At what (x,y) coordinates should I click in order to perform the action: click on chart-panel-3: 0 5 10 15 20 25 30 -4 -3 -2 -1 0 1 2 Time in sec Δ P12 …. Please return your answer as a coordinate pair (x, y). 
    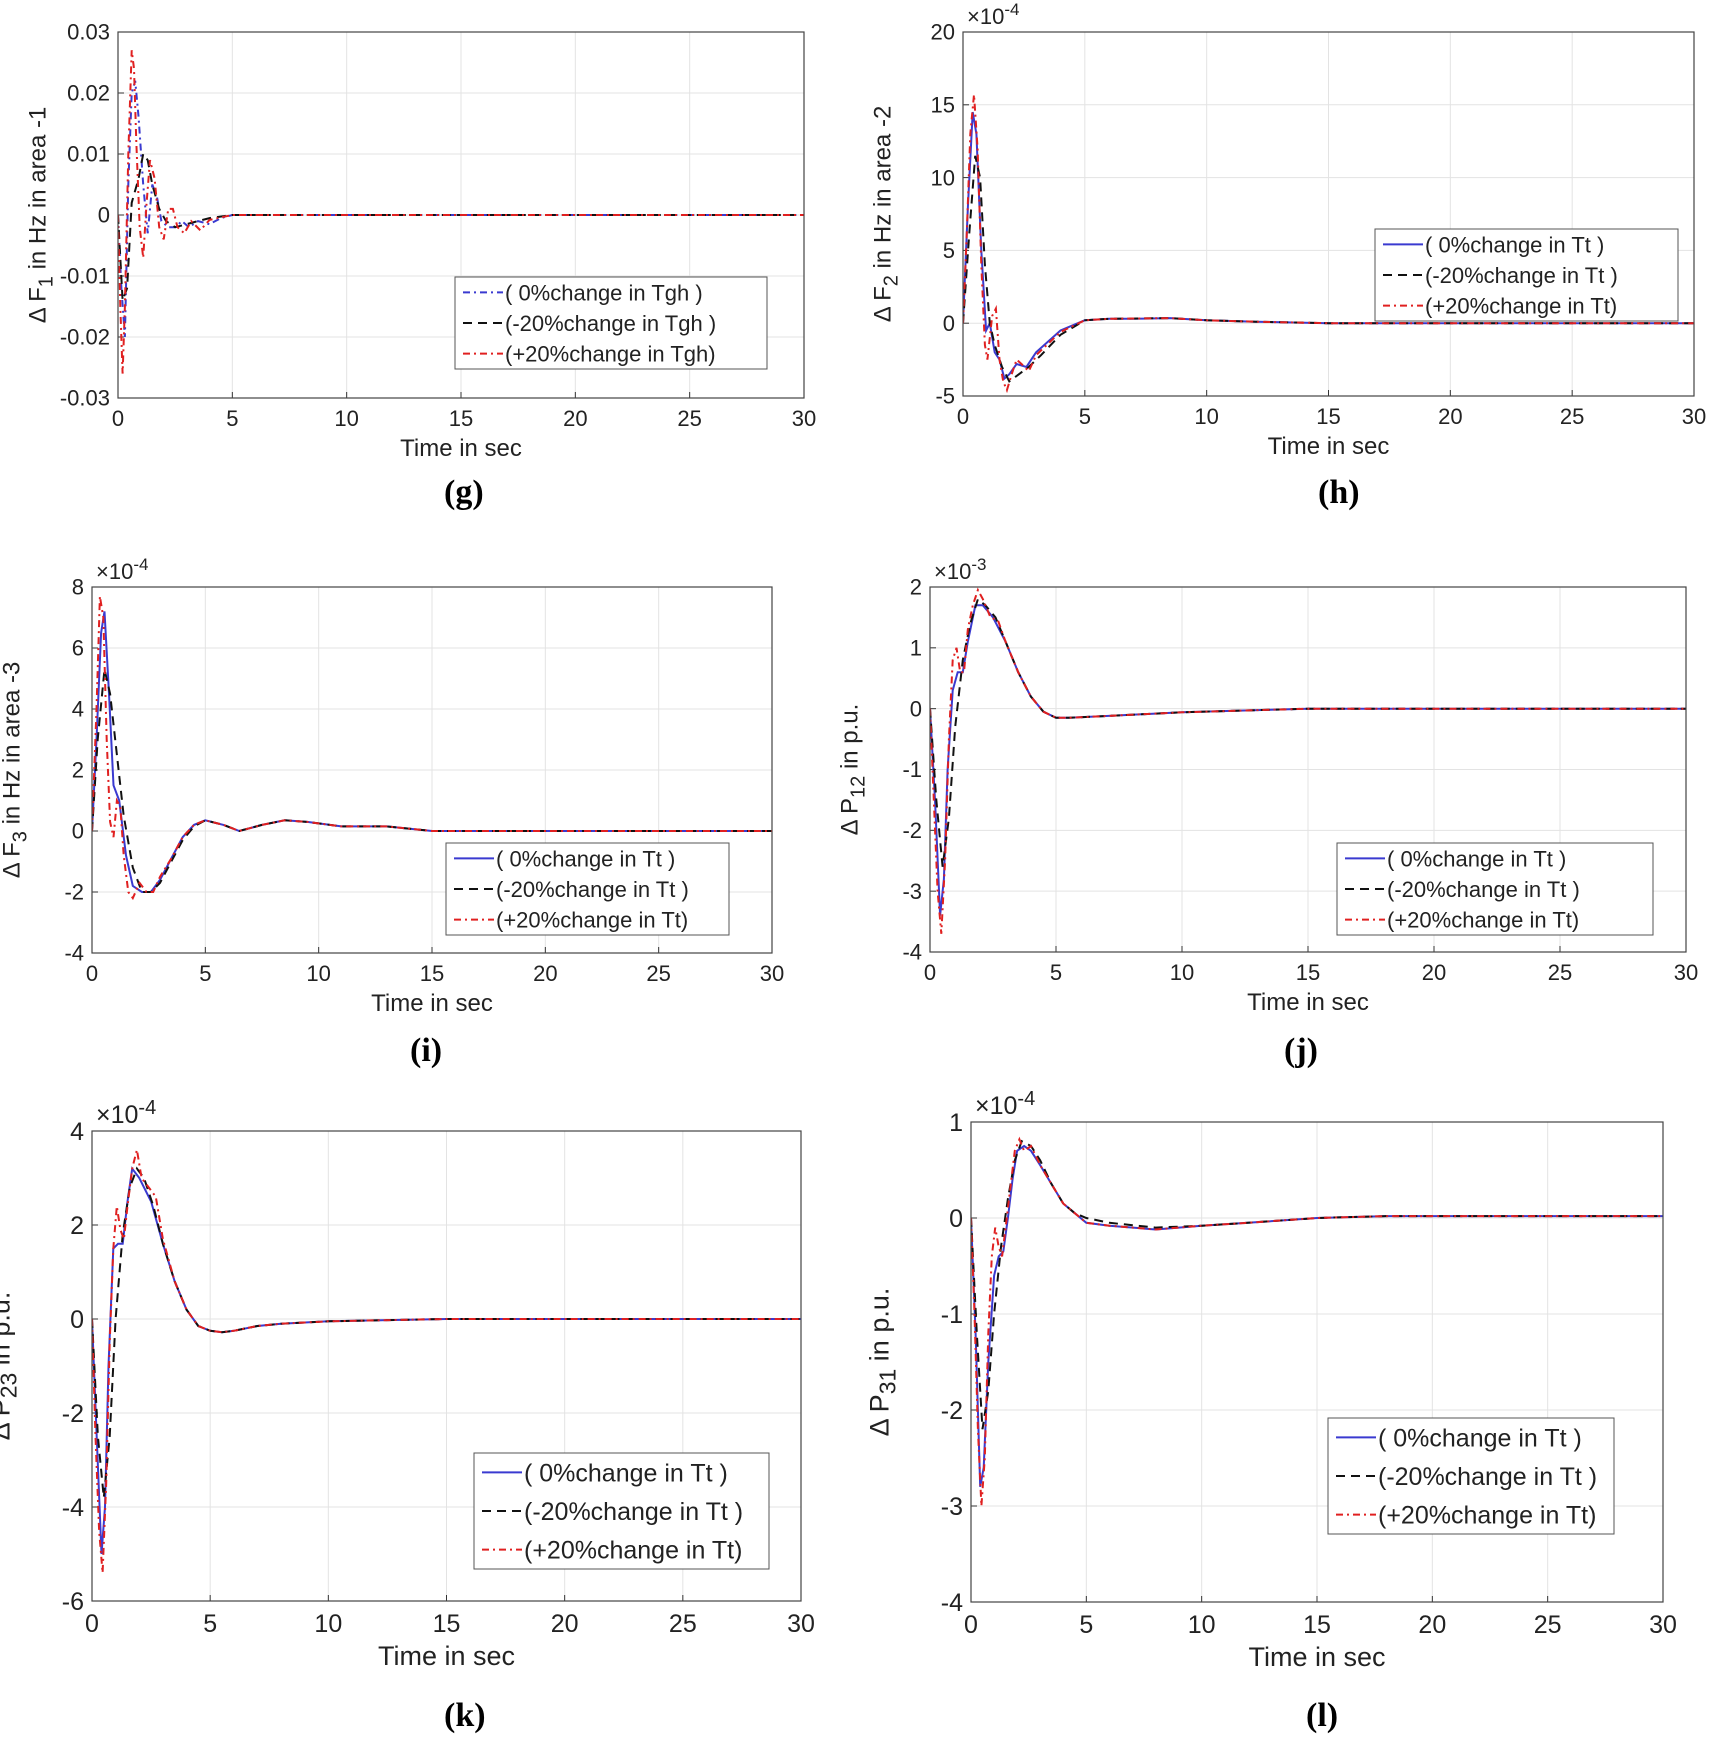
    Looking at the image, I should click on (1267, 785).